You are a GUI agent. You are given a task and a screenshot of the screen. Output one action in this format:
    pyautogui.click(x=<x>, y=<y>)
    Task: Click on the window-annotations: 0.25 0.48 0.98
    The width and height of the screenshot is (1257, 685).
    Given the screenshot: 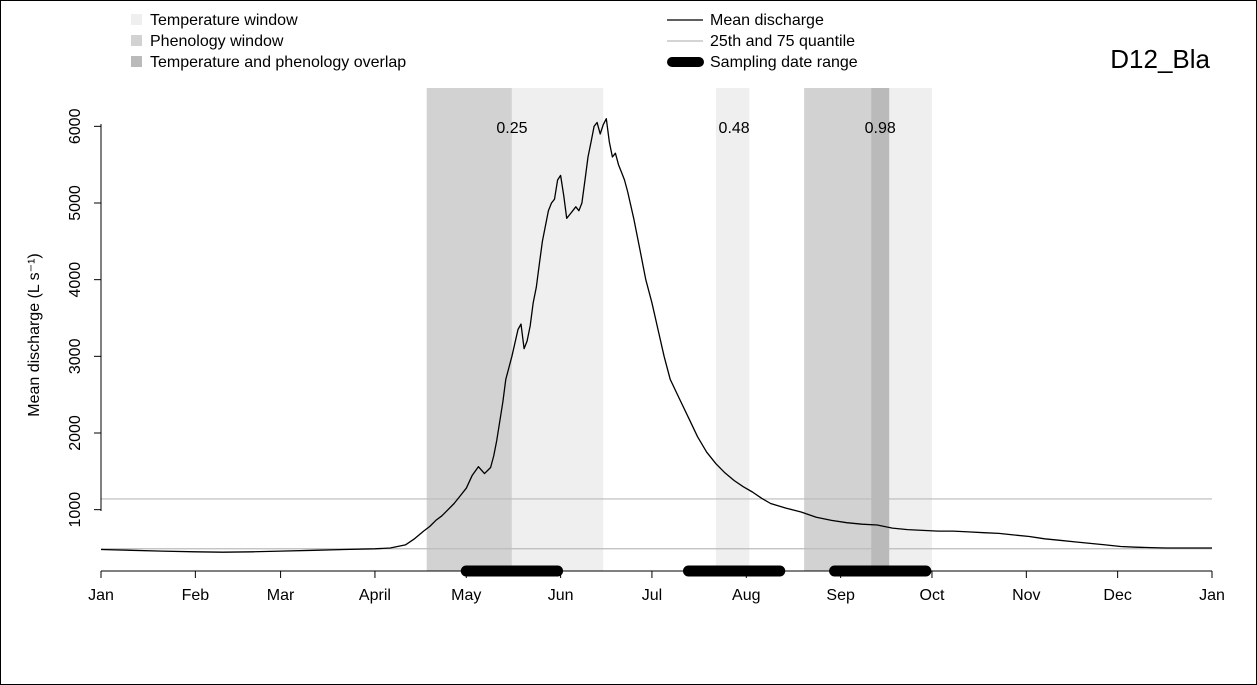 What is the action you would take?
    pyautogui.click(x=696, y=128)
    